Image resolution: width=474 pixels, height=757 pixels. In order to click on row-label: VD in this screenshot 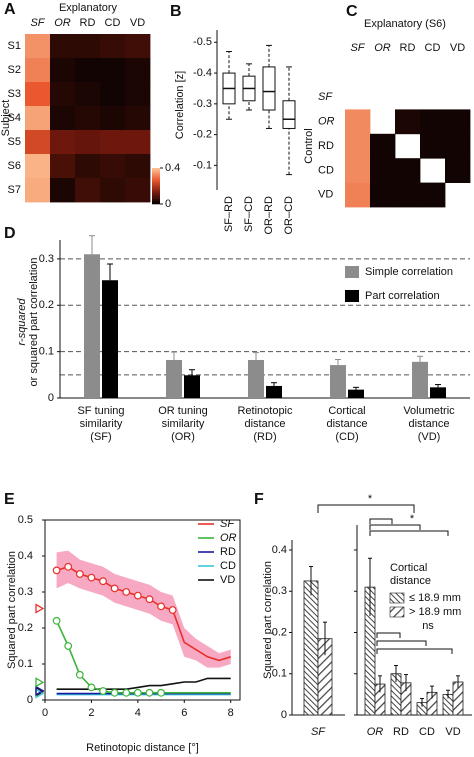, I will do `click(325, 195)`.